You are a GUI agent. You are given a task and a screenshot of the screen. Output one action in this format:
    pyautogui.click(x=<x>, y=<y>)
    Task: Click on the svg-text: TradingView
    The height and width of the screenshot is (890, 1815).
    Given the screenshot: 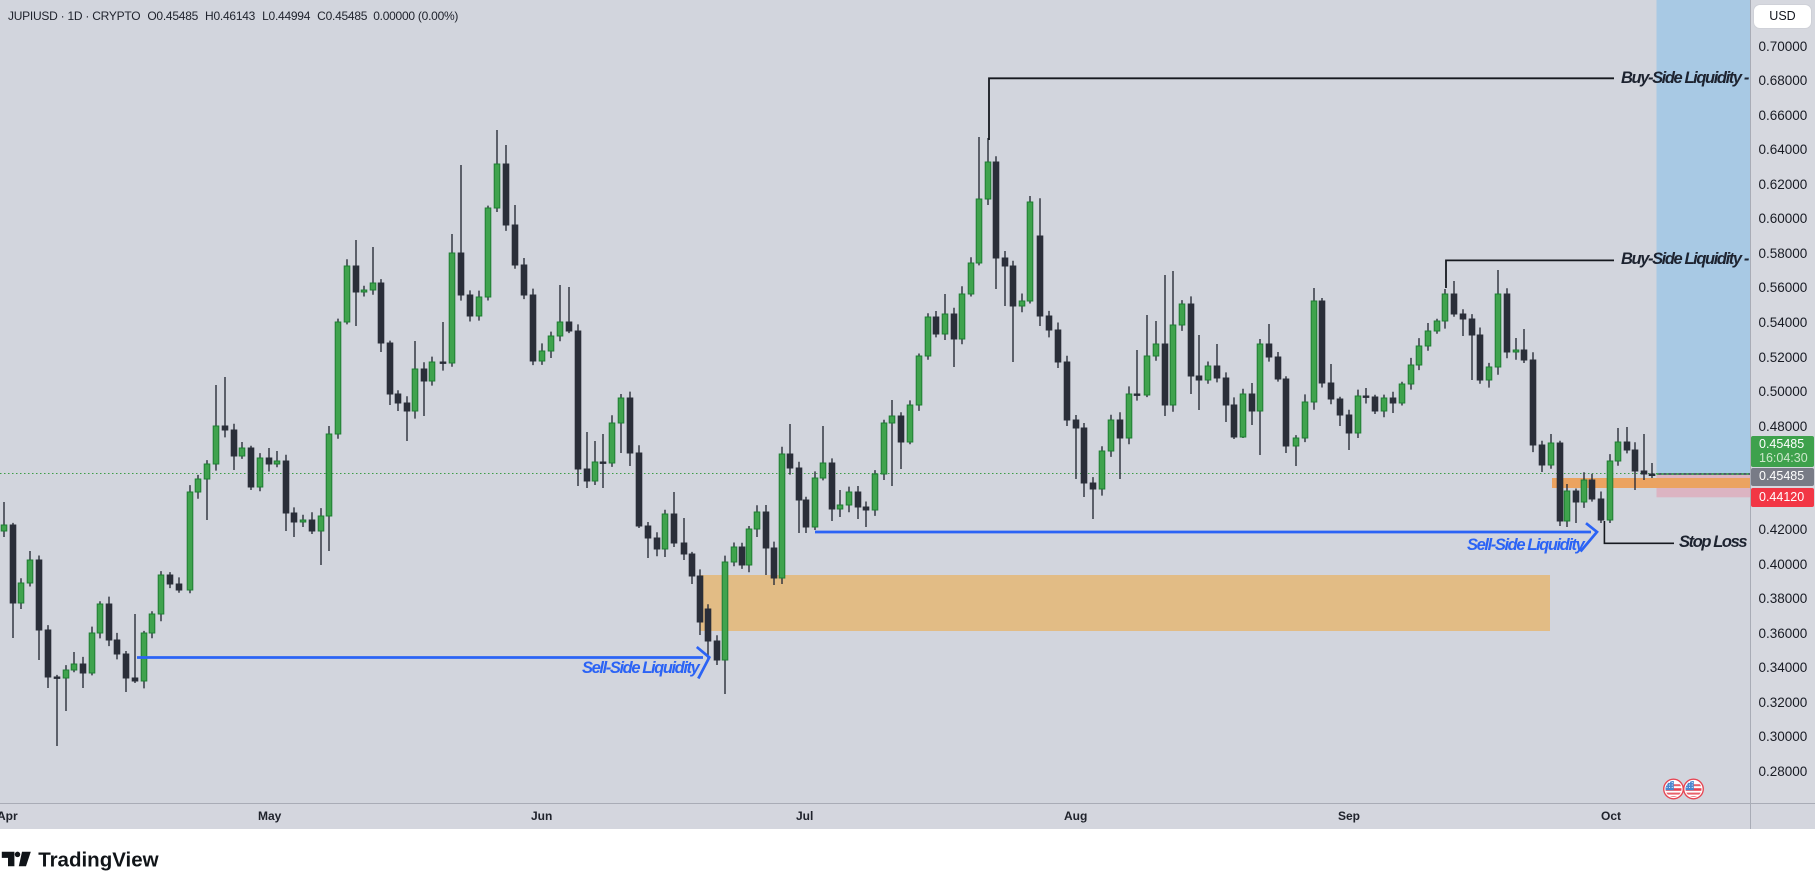 What is the action you would take?
    pyautogui.click(x=98, y=859)
    